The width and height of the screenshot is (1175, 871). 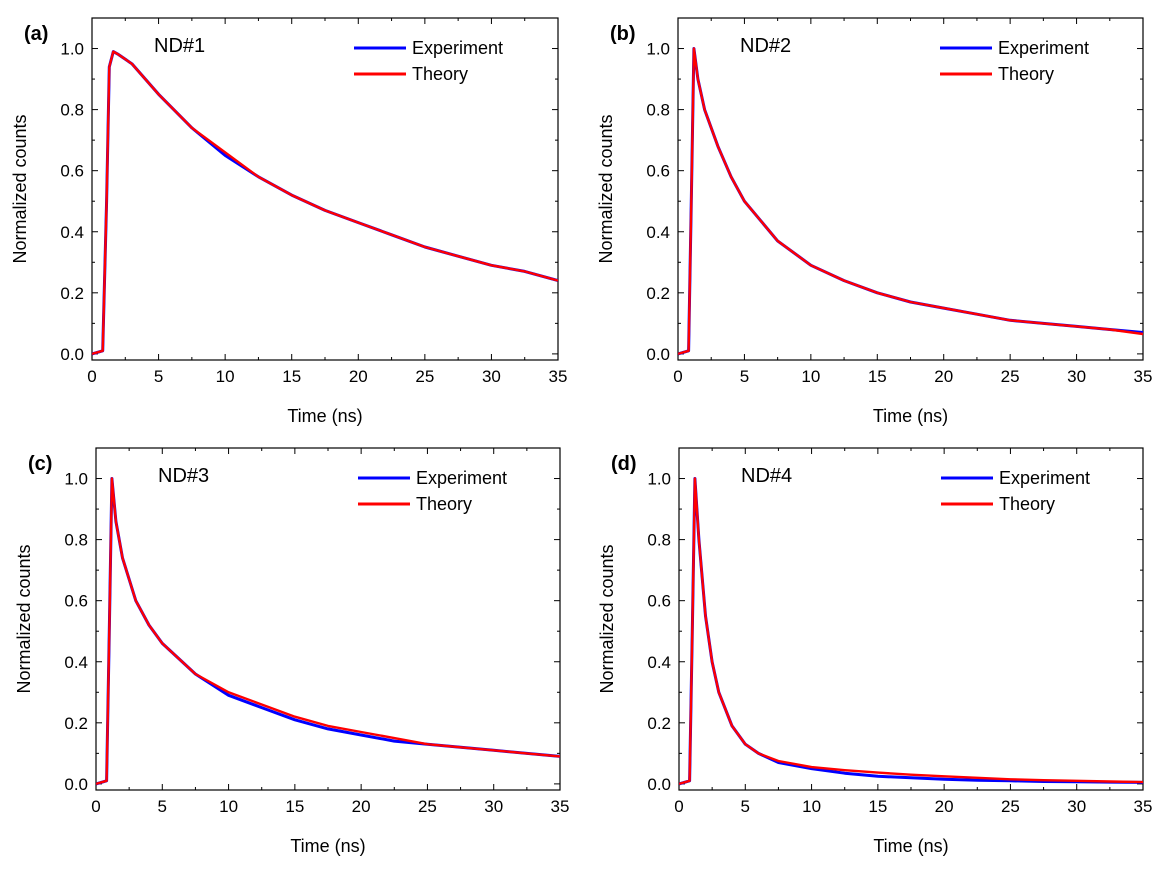 What do you see at coordinates (36, 34) in the screenshot?
I see `panel-label: (a)` at bounding box center [36, 34].